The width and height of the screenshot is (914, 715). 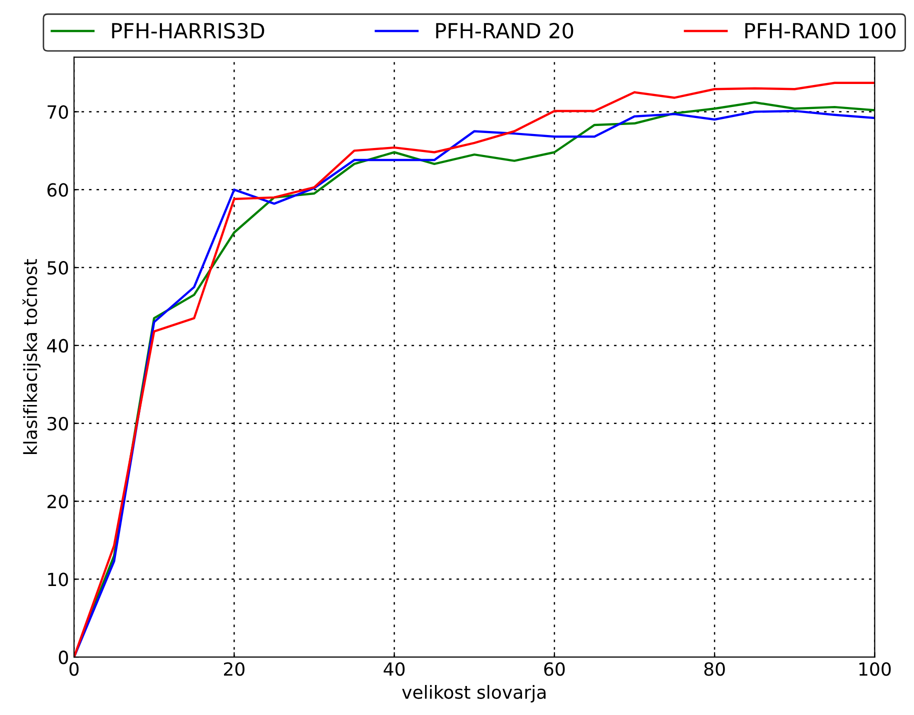 I want to click on x-tick-label: 60, so click(x=554, y=669).